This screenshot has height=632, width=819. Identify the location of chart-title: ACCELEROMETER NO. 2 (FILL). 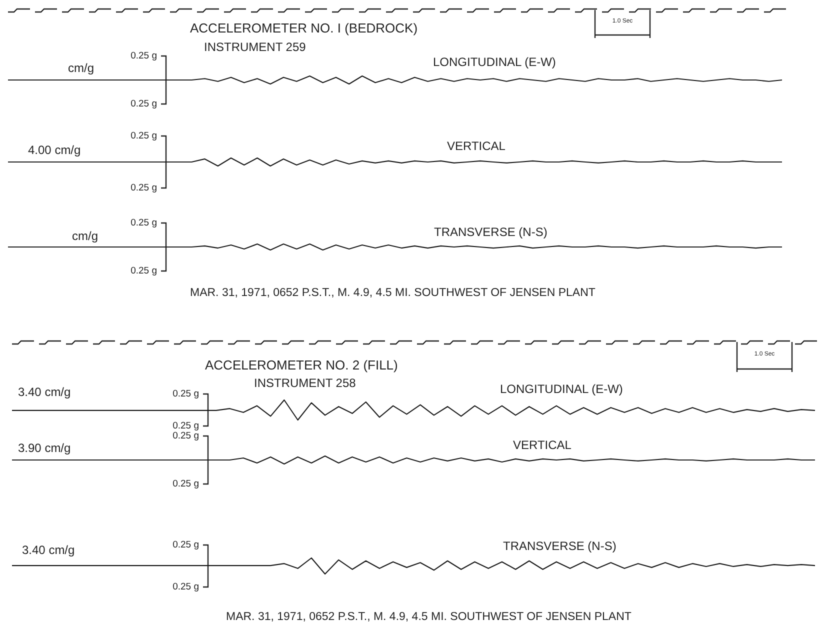
(301, 364).